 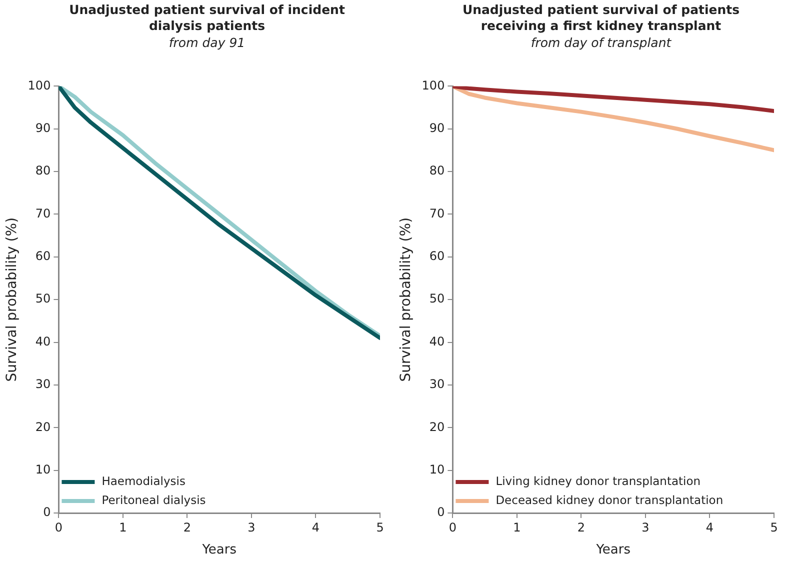 I want to click on legend-label: Haemodialysis, so click(x=144, y=481).